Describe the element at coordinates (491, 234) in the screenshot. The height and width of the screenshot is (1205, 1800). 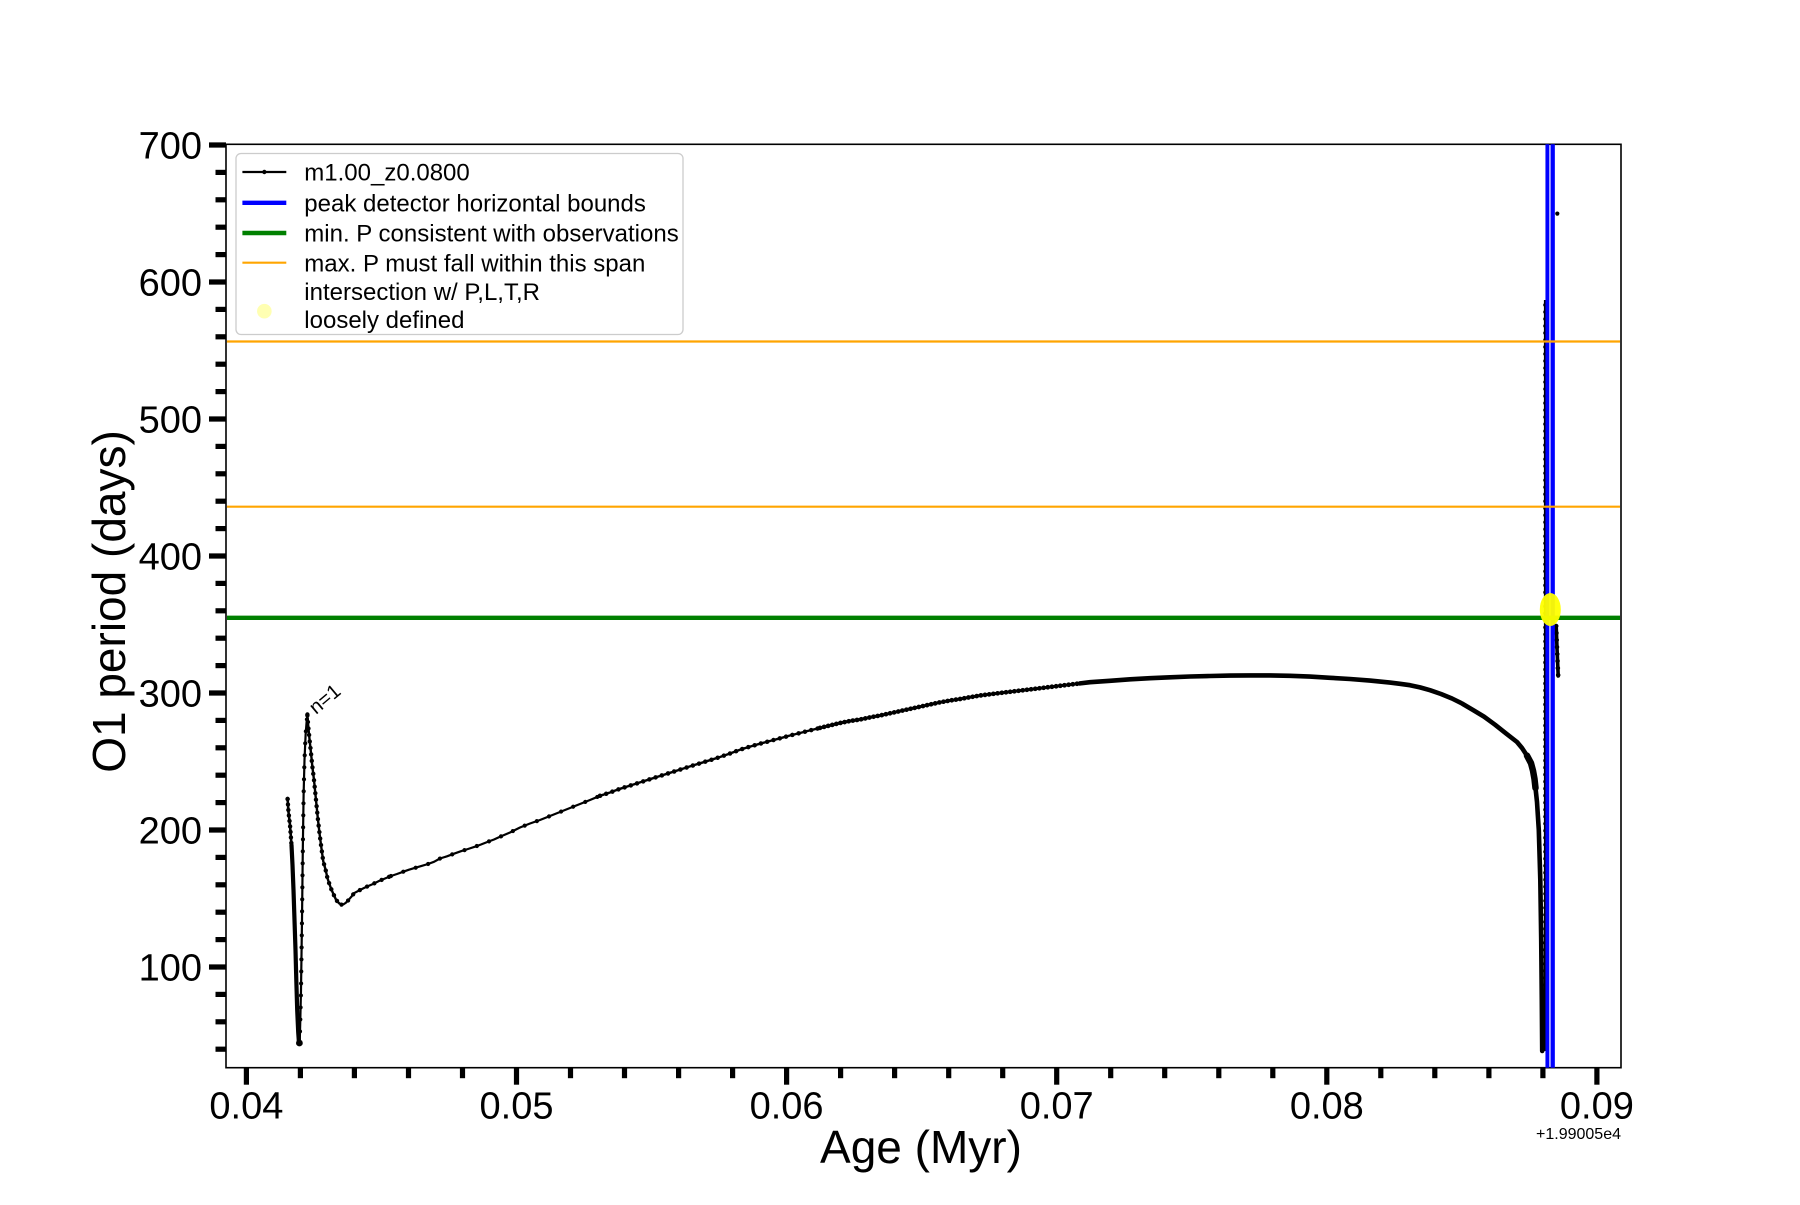
I see `svg-text:min. P consistent with observa: min. P consistent with observations` at that location.